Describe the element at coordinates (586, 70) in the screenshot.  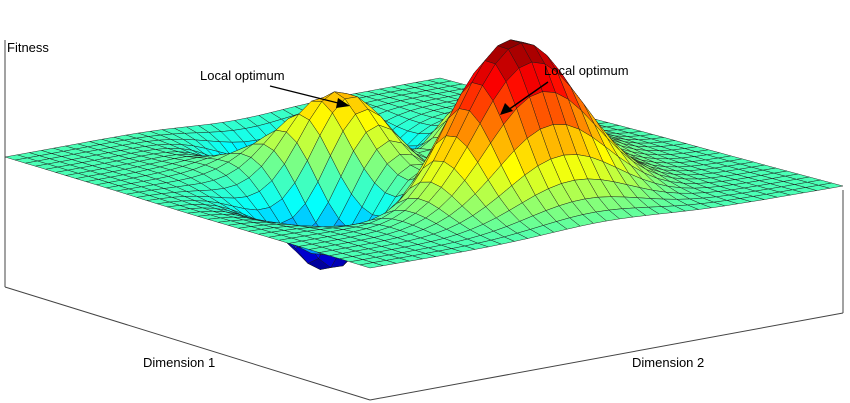
I see `annotation-label-right: Local optimum` at that location.